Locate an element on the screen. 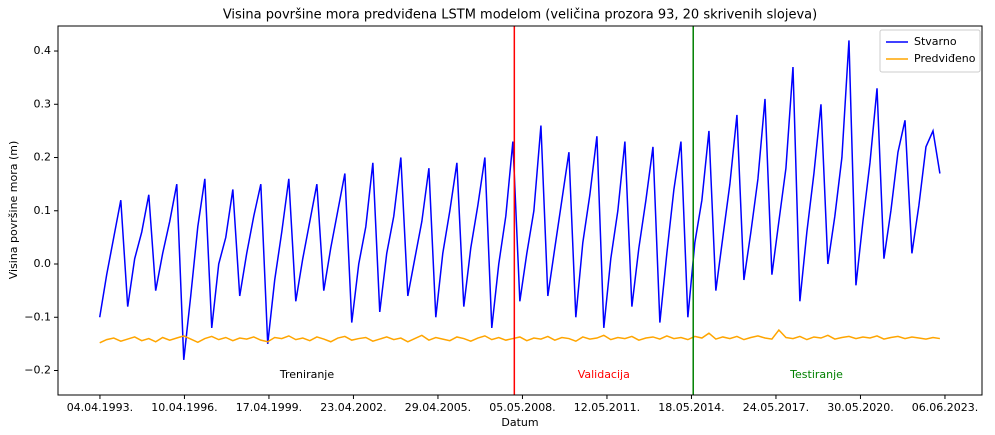 The height and width of the screenshot is (435, 995). x-tick-label: 23.04.2002. is located at coordinates (353, 407).